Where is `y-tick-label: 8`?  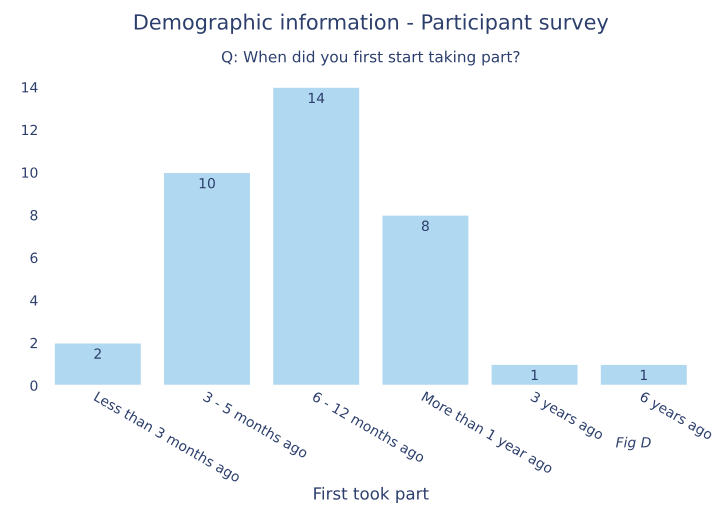 y-tick-label: 8 is located at coordinates (34, 215).